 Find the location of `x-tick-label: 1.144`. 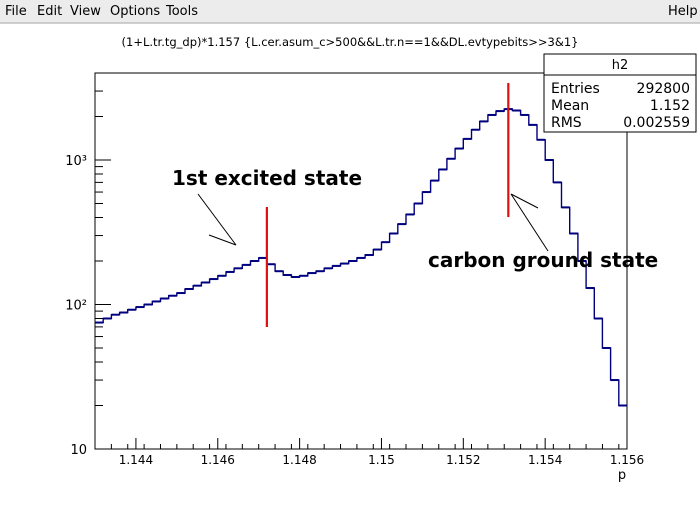

x-tick-label: 1.144 is located at coordinates (136, 460).